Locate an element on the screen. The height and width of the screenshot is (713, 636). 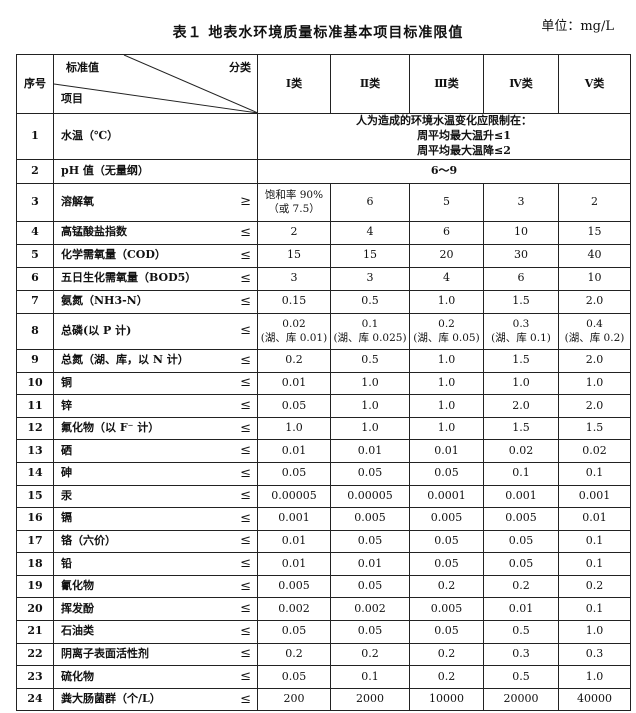
row-number: 2 is located at coordinates (35, 171).